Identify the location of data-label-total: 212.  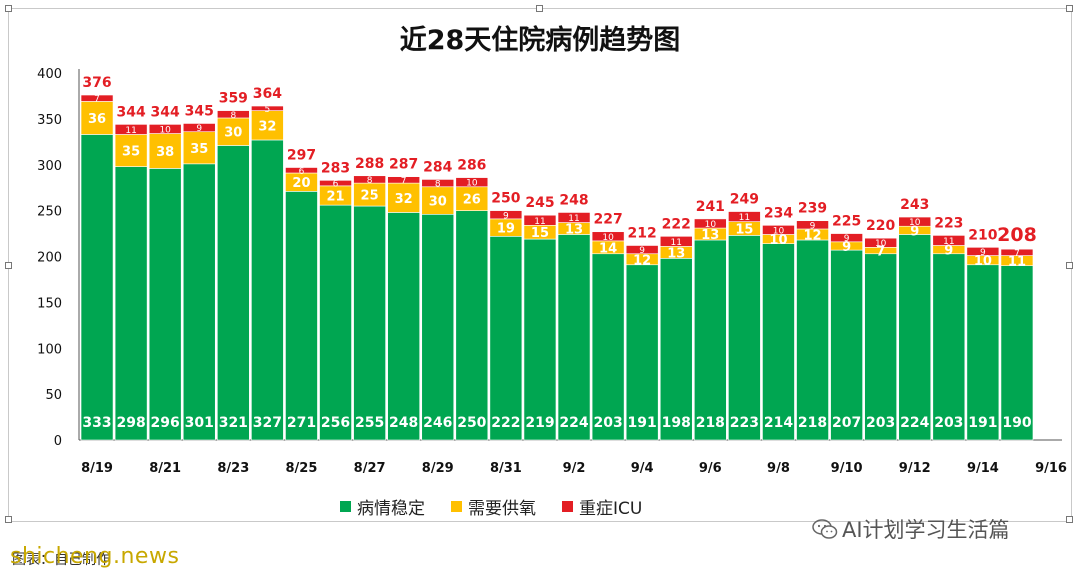
(642, 233).